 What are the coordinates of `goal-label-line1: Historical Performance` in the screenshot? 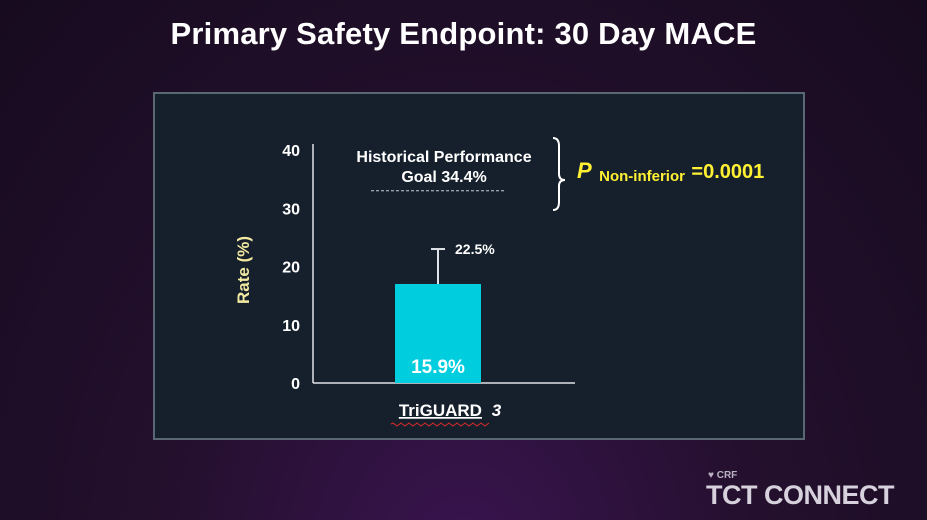 It's located at (443, 157).